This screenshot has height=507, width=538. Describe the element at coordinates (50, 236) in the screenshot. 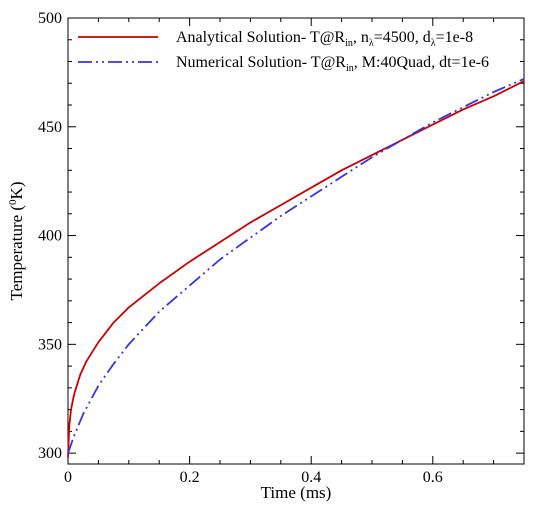

I see `y-tick-label: 400` at that location.